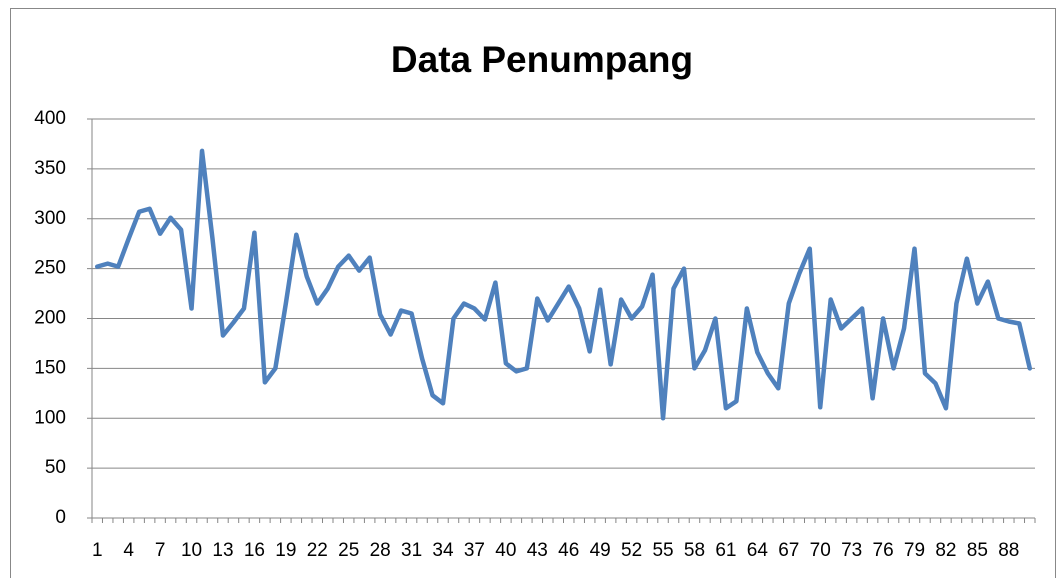  I want to click on x-tick-label: 46, so click(568, 550).